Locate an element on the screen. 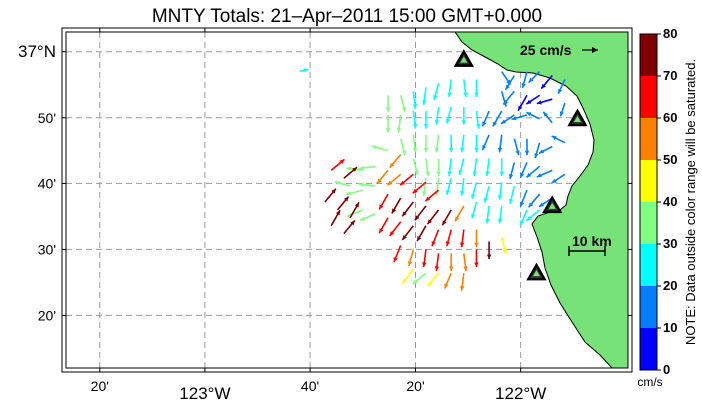  colorbar-blocks is located at coordinates (648, 202).